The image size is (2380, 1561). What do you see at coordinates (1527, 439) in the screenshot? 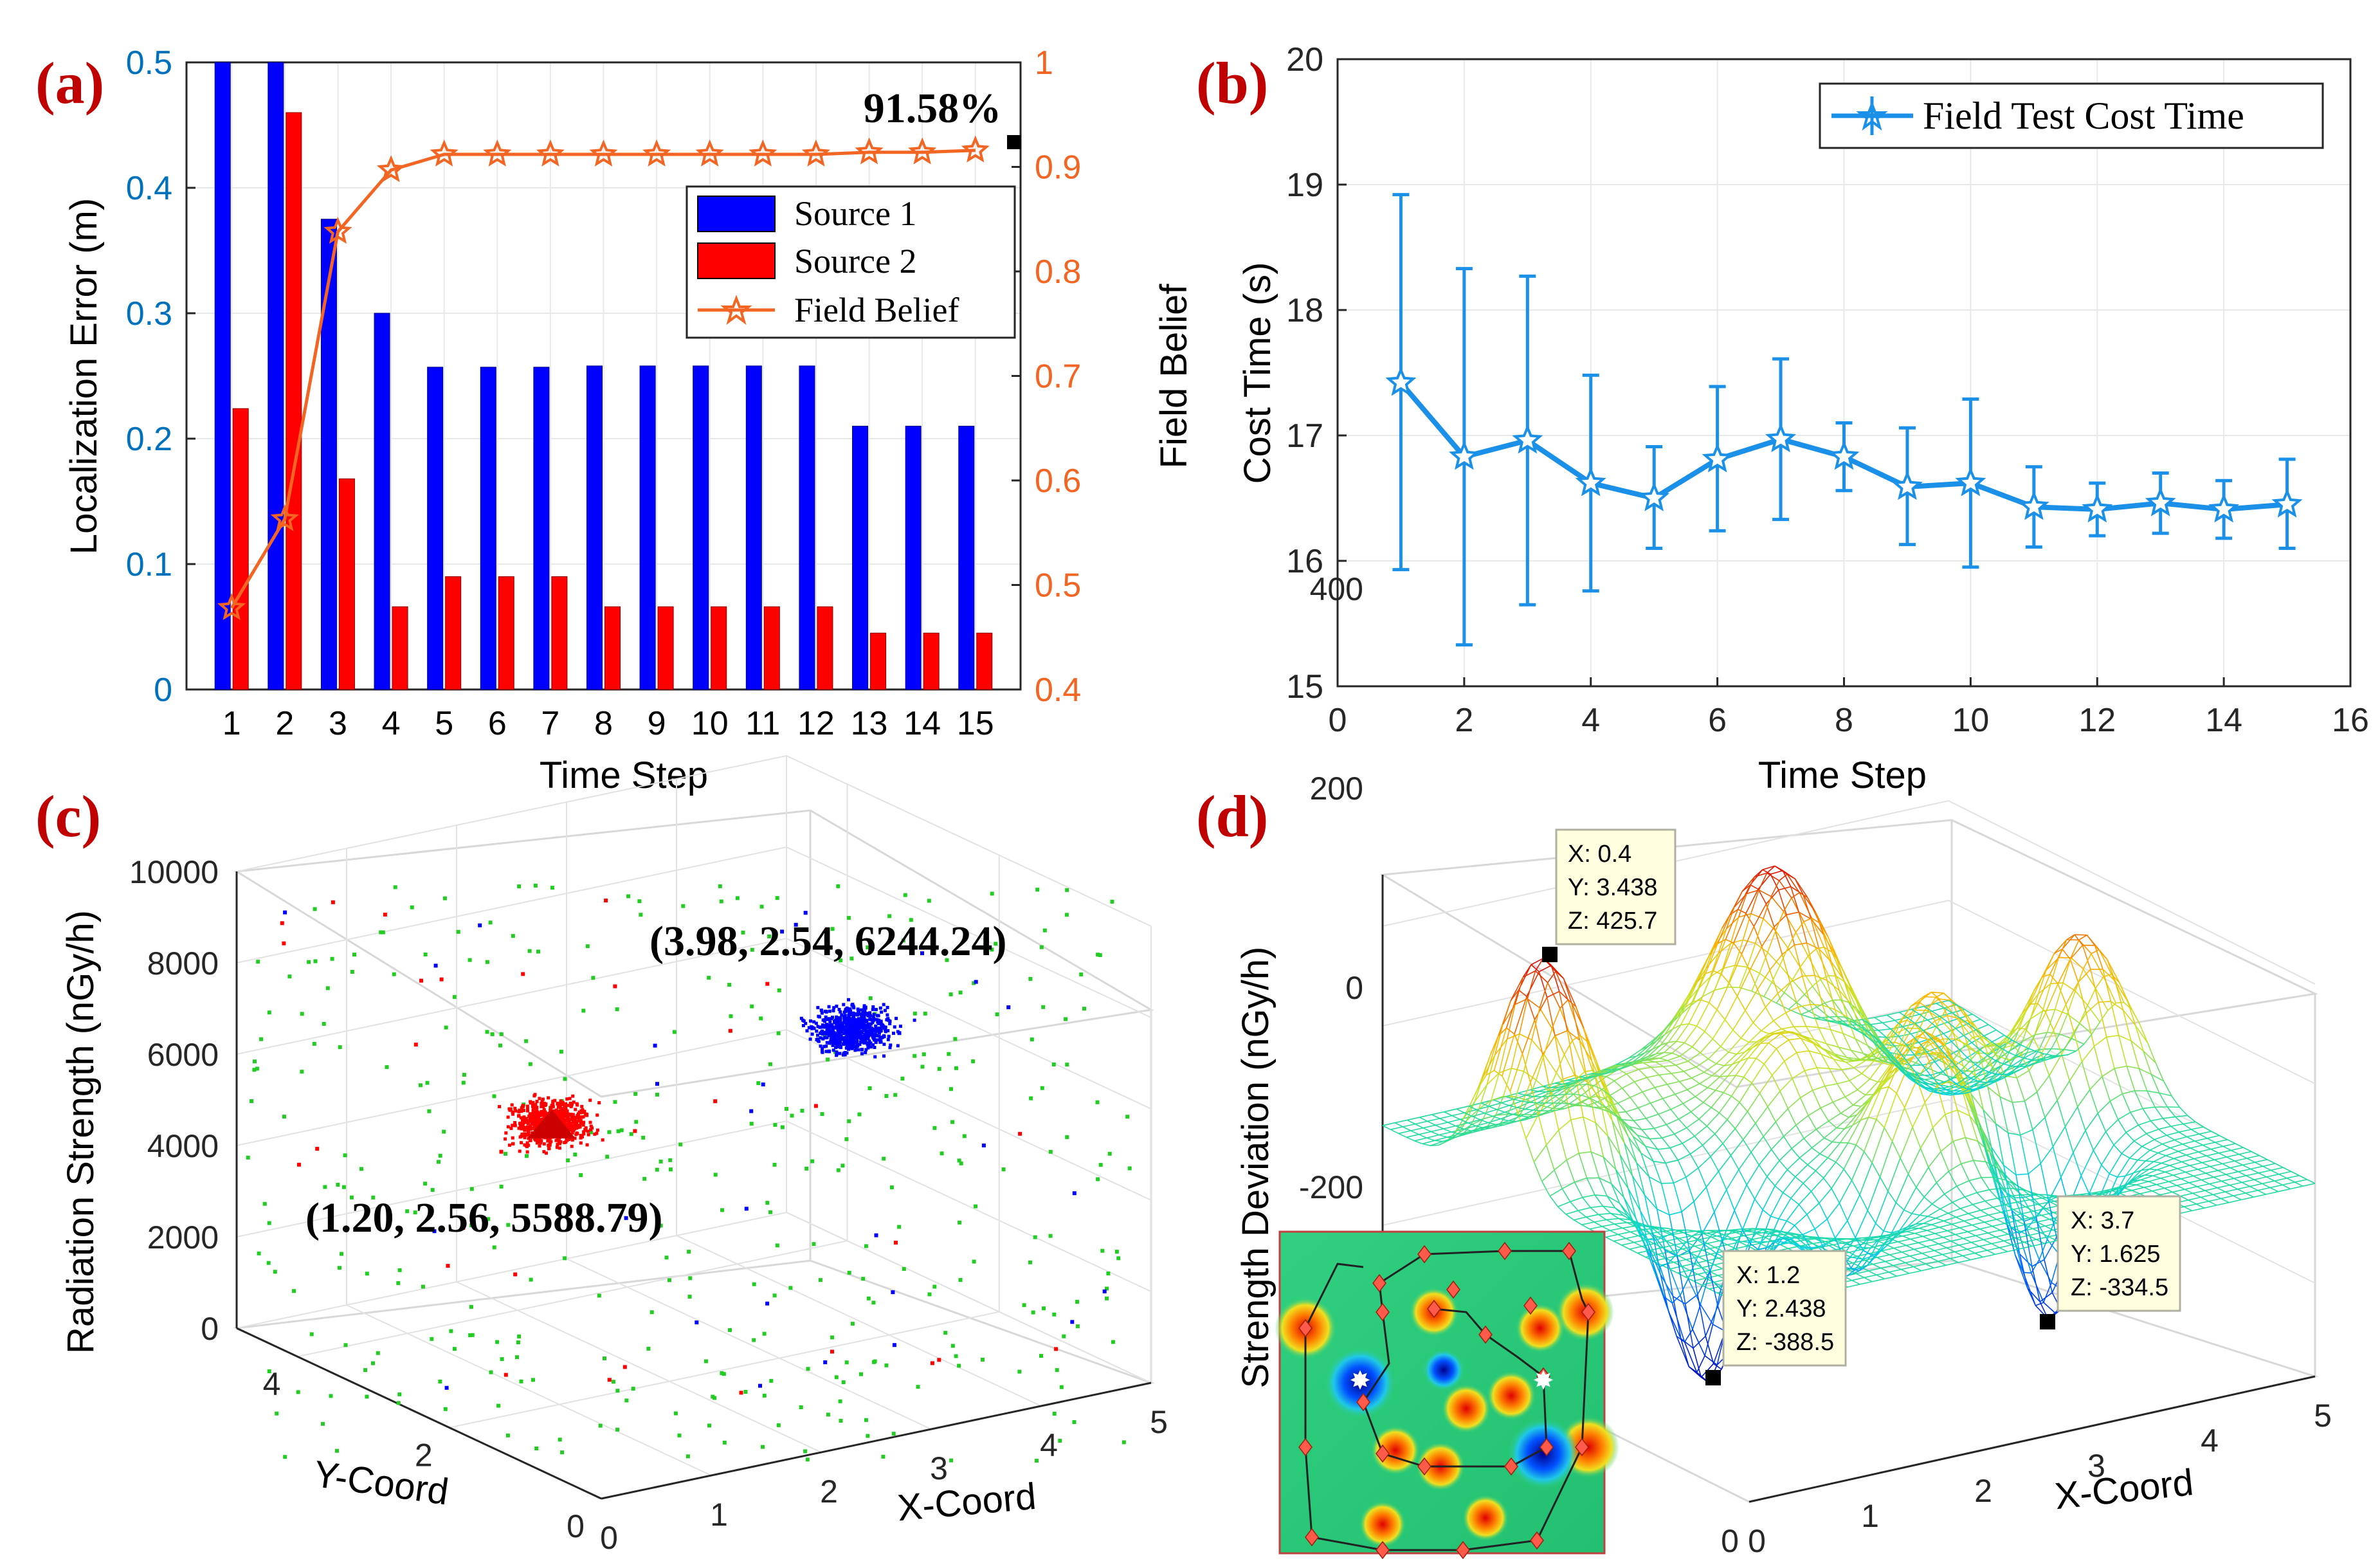
I see `b-point` at bounding box center [1527, 439].